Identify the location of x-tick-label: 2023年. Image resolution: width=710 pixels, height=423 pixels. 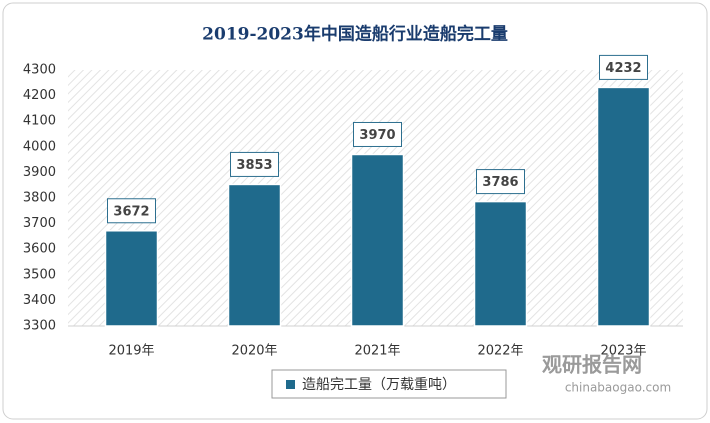
(623, 351).